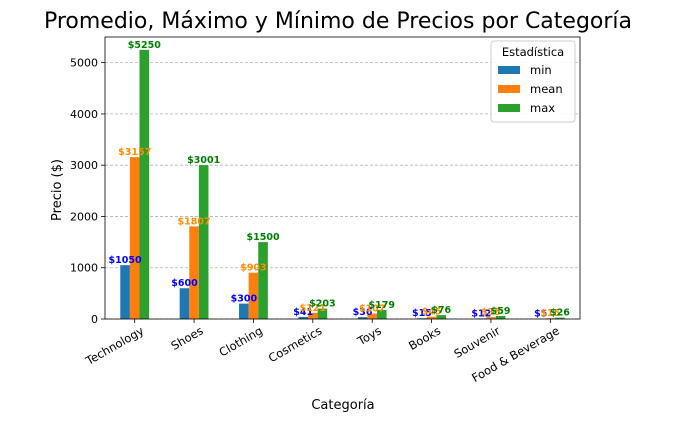 The width and height of the screenshot is (686, 425). What do you see at coordinates (546, 89) in the screenshot?
I see `legend-label-mean: mean` at bounding box center [546, 89].